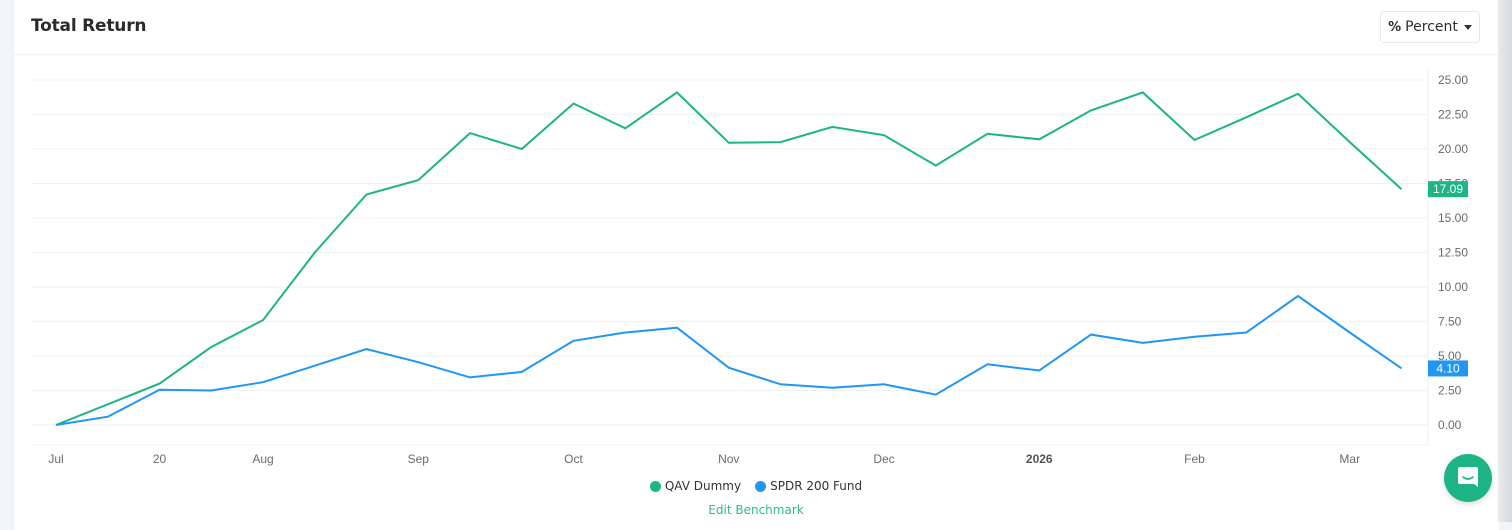  What do you see at coordinates (1448, 279) in the screenshot?
I see `last-value-badges: 17.09 4.10` at bounding box center [1448, 279].